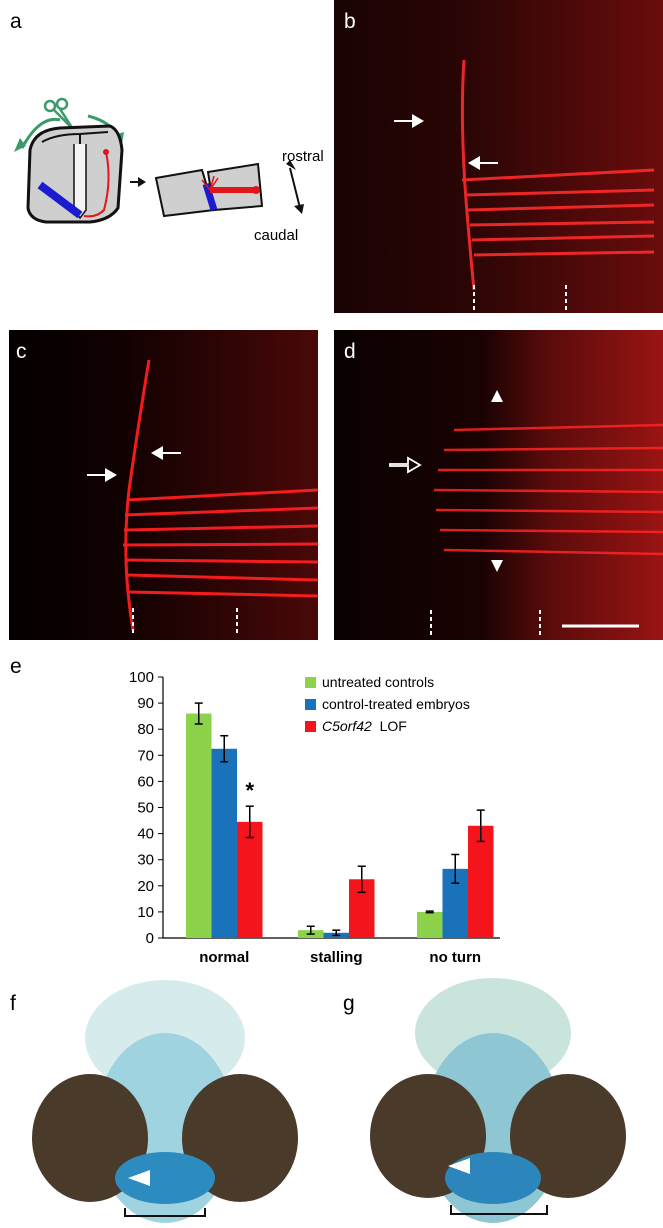 This screenshot has width=663, height=1228. What do you see at coordinates (16, 21) in the screenshot?
I see `panel-label-a: a` at bounding box center [16, 21].